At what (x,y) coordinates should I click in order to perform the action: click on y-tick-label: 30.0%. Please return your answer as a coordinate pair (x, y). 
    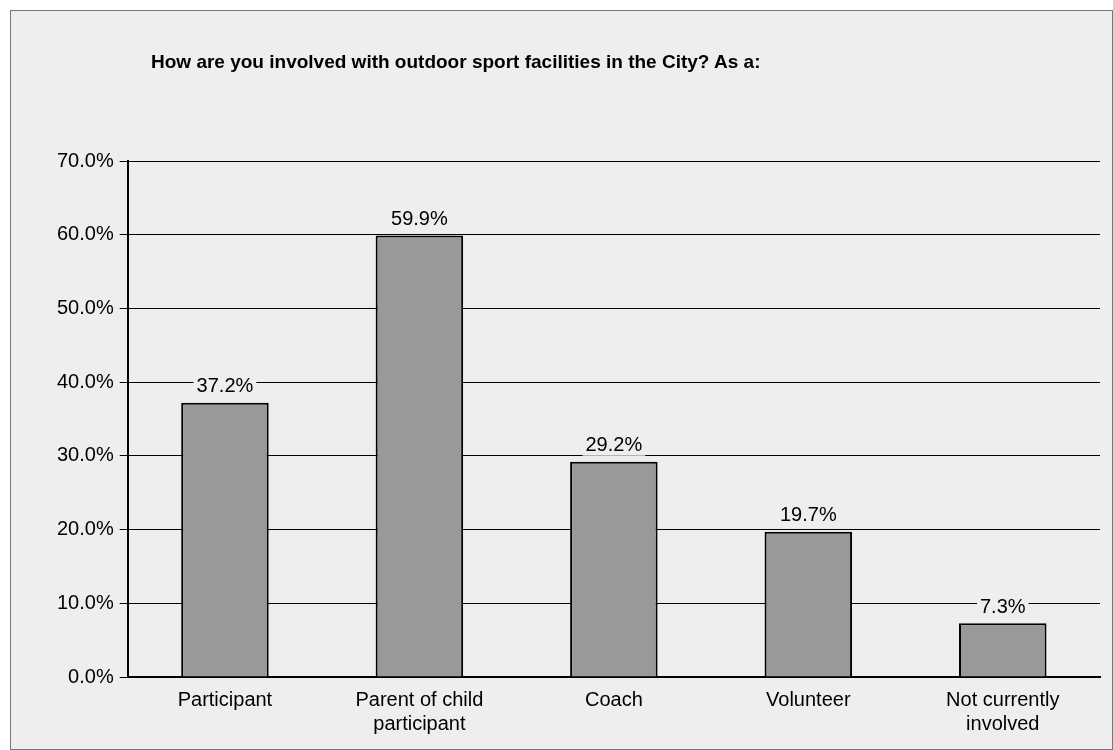
    Looking at the image, I should click on (85, 454).